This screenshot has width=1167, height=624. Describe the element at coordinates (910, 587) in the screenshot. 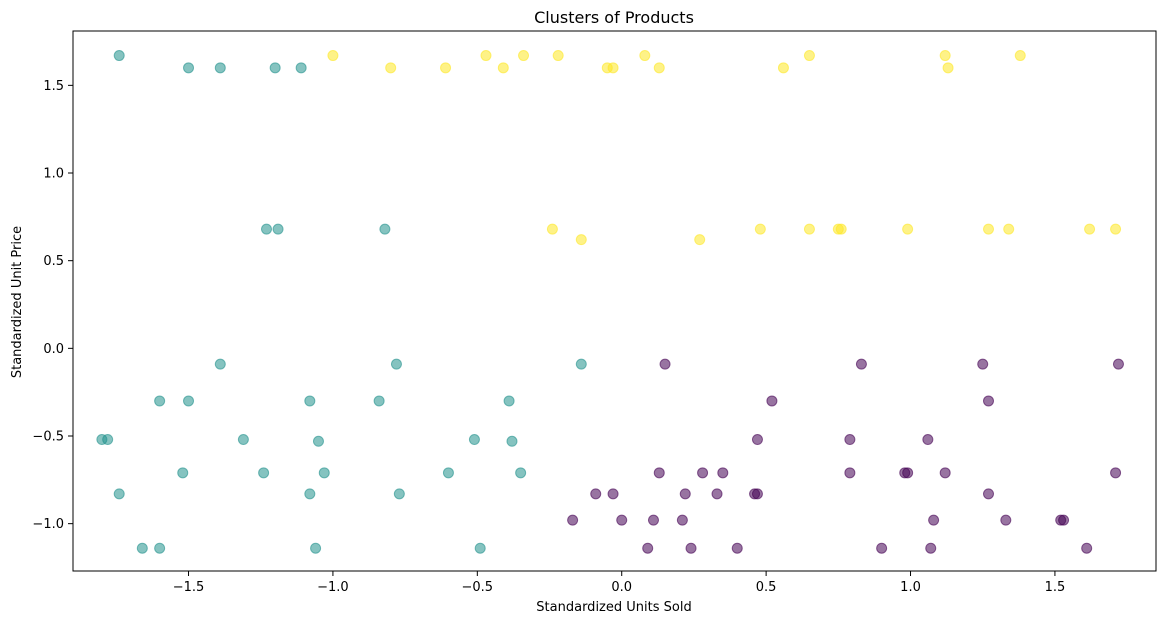

I see `x-tick-label: 1.0` at that location.